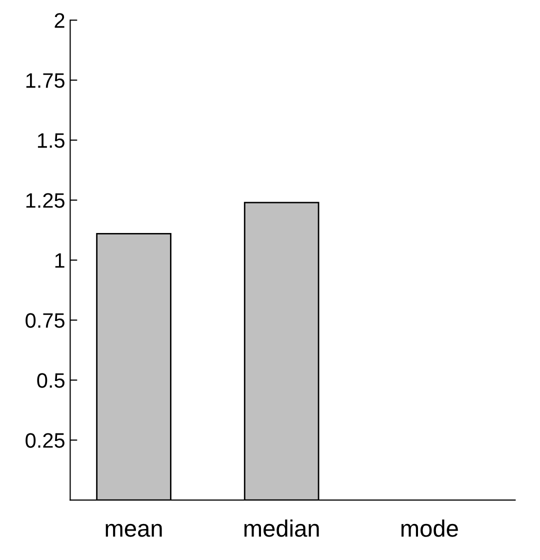  I want to click on y-tick-label: 0.75, so click(45, 320).